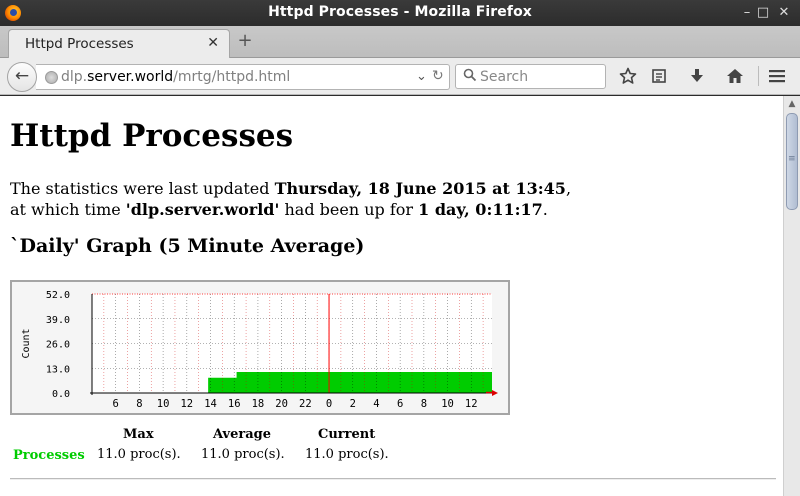 This screenshot has height=496, width=800. I want to click on menu-icon, so click(777, 76).